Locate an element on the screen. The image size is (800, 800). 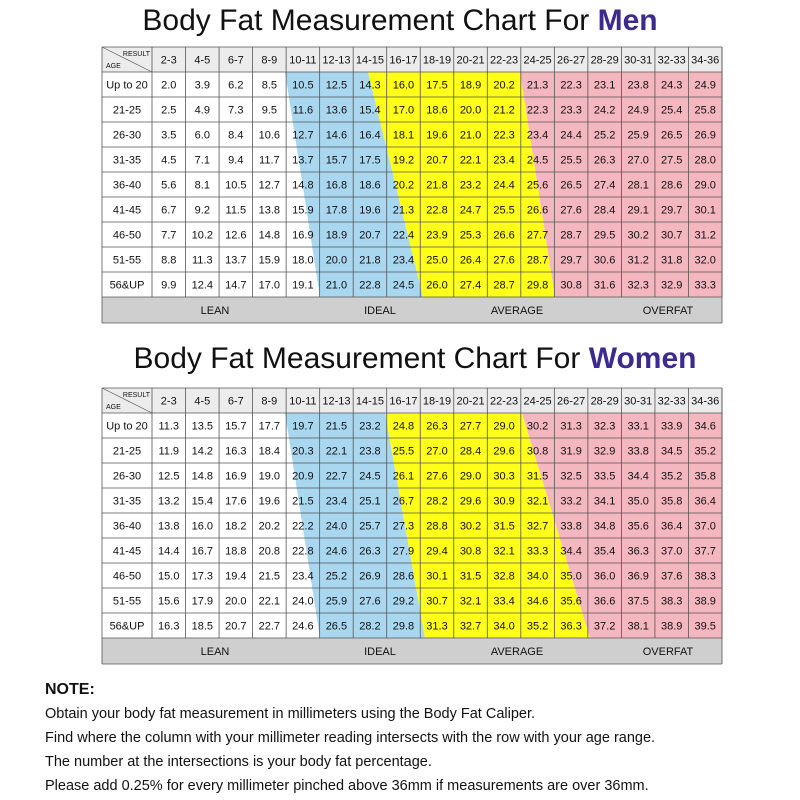
cell-value: 18.1 is located at coordinates (403, 135).